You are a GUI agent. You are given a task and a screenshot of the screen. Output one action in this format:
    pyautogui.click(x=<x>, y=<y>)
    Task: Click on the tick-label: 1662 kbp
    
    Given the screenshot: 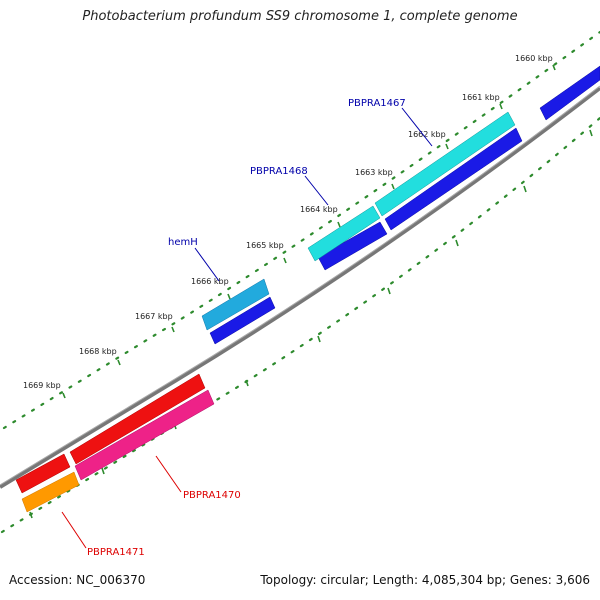 What is the action you would take?
    pyautogui.click(x=427, y=134)
    